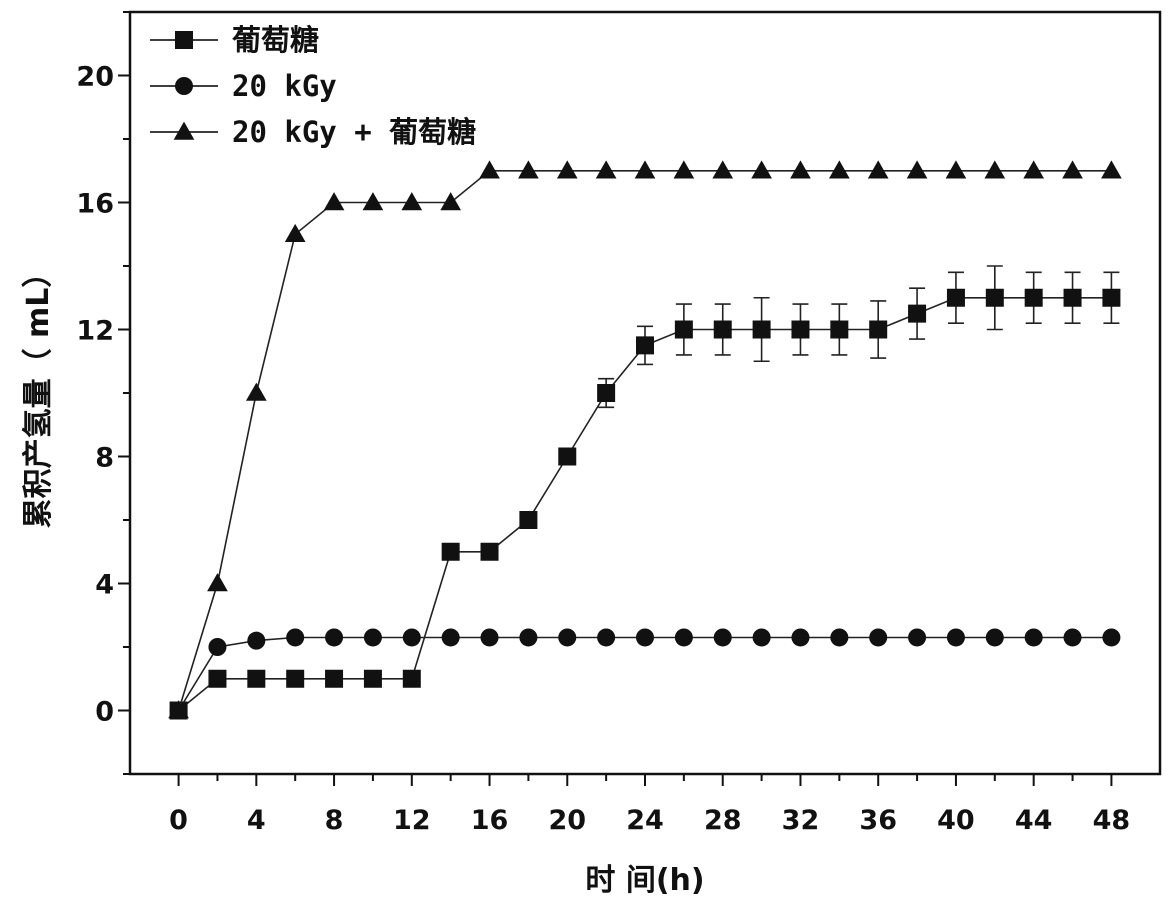 The width and height of the screenshot is (1170, 904). I want to click on y-tick-label: 20, so click(95, 77).